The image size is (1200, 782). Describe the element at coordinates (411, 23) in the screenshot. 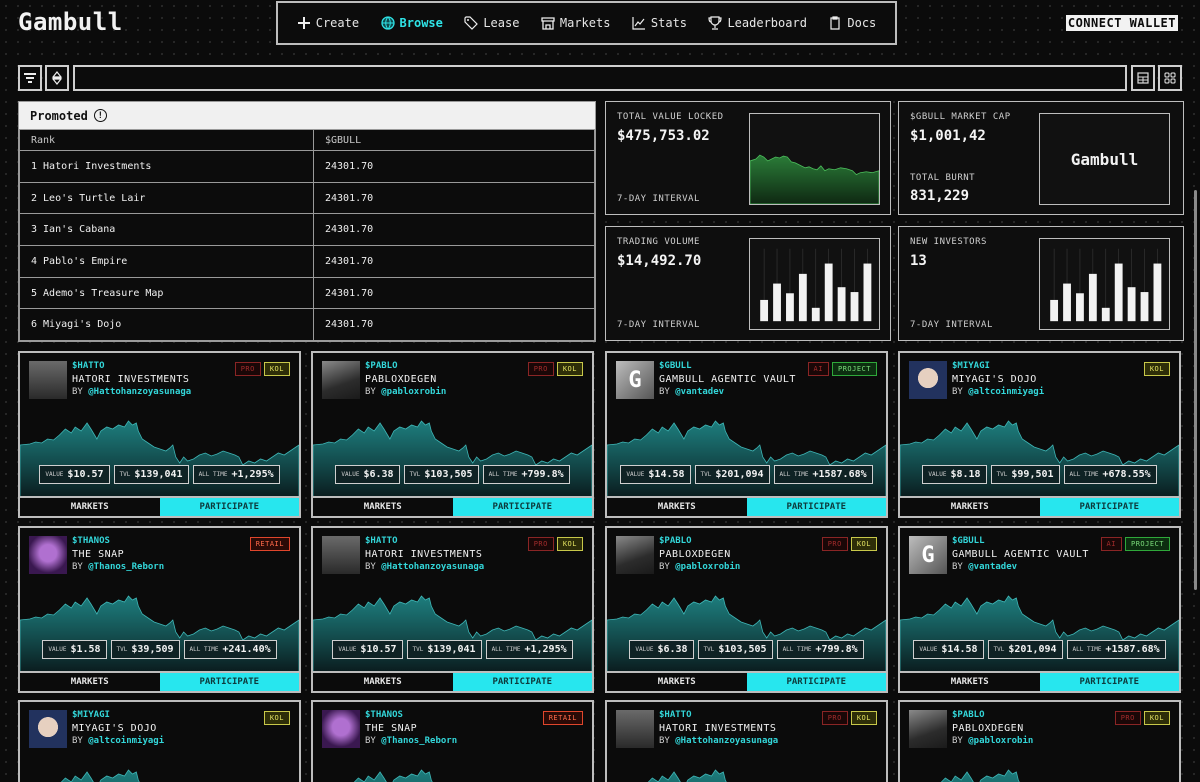

I see `nav-browse: Browse` at that location.